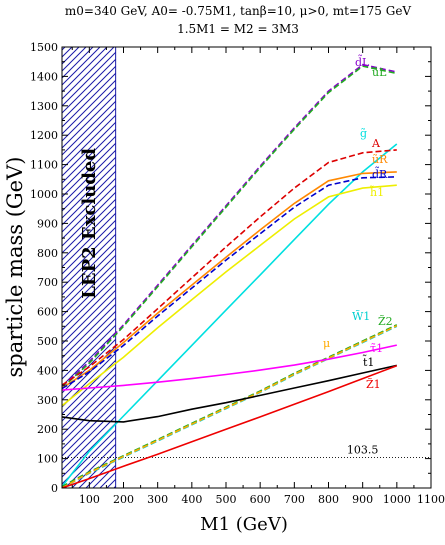 This screenshot has width=445, height=545. Describe the element at coordinates (368, 362) in the screenshot. I see `series-label: t̃1` at that location.